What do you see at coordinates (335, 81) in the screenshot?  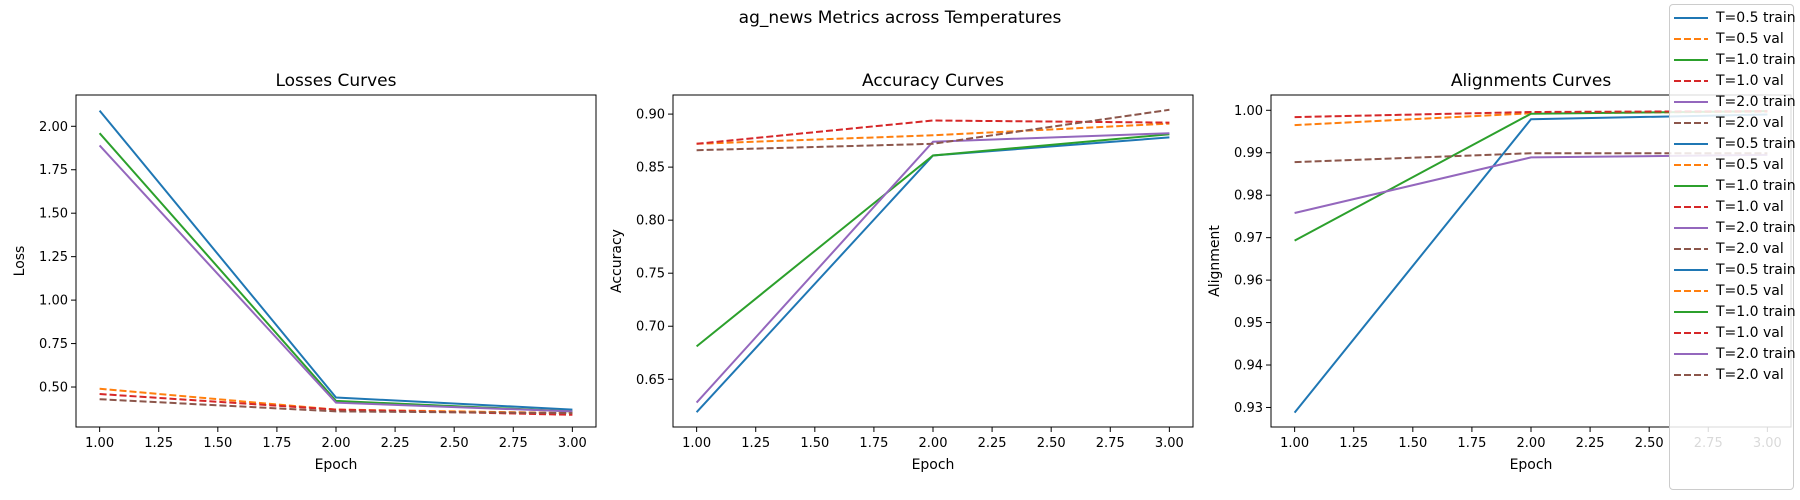 I see `subplot-title: Losses Curves` at bounding box center [335, 81].